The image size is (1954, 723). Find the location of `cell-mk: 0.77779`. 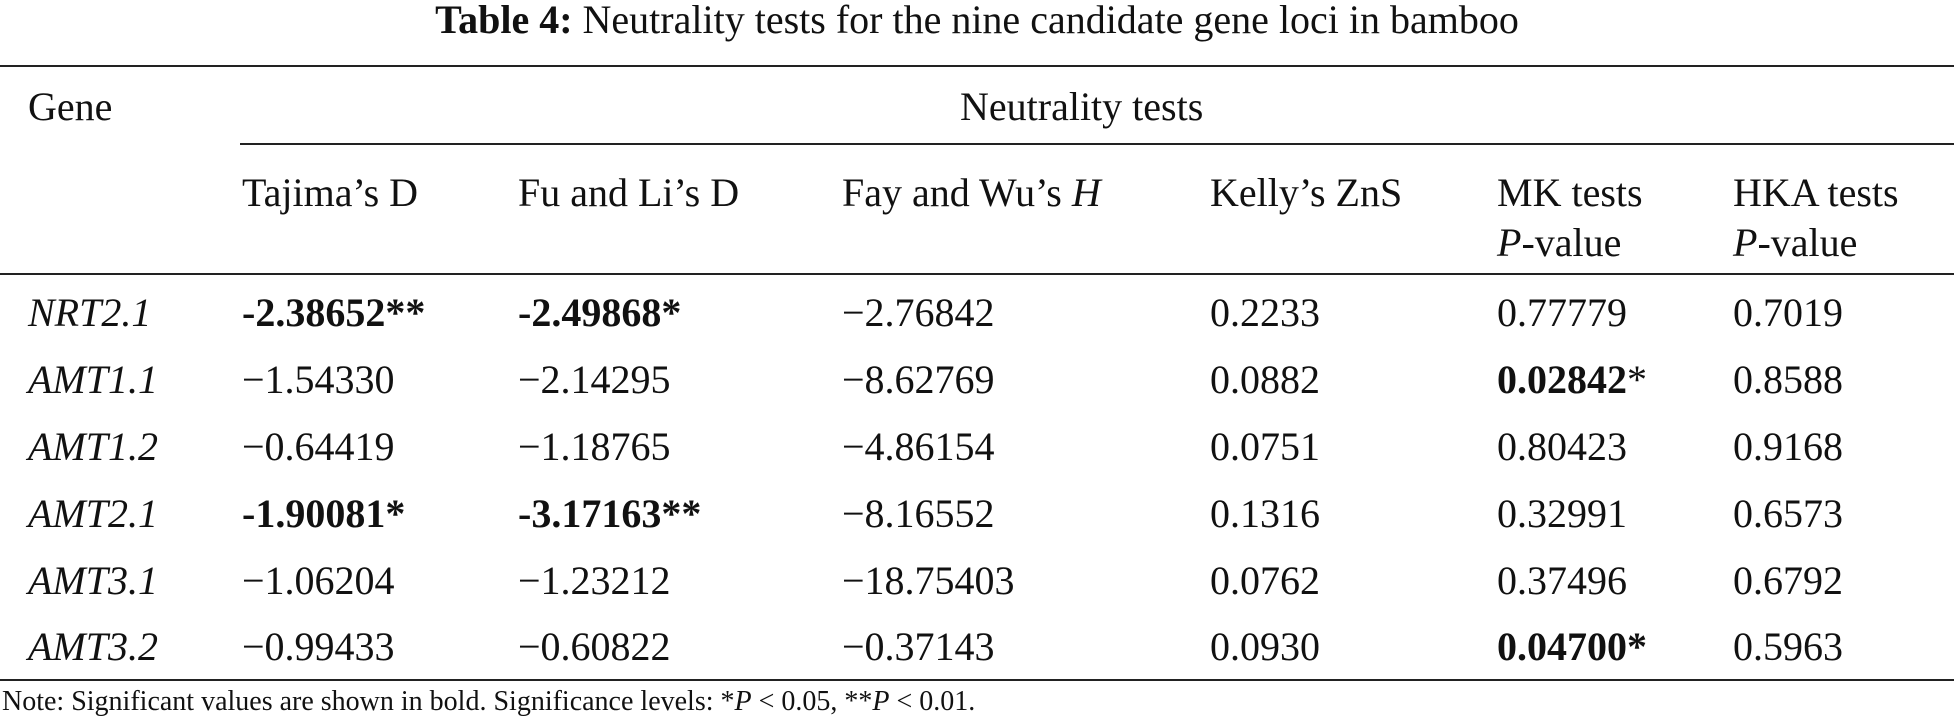

cell-mk: 0.77779 is located at coordinates (1562, 312).